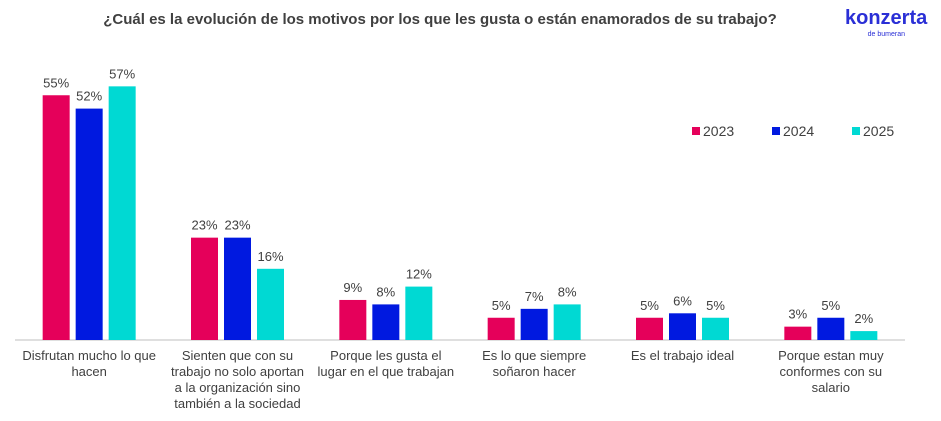  I want to click on logo-name: konzerta, so click(886, 18).